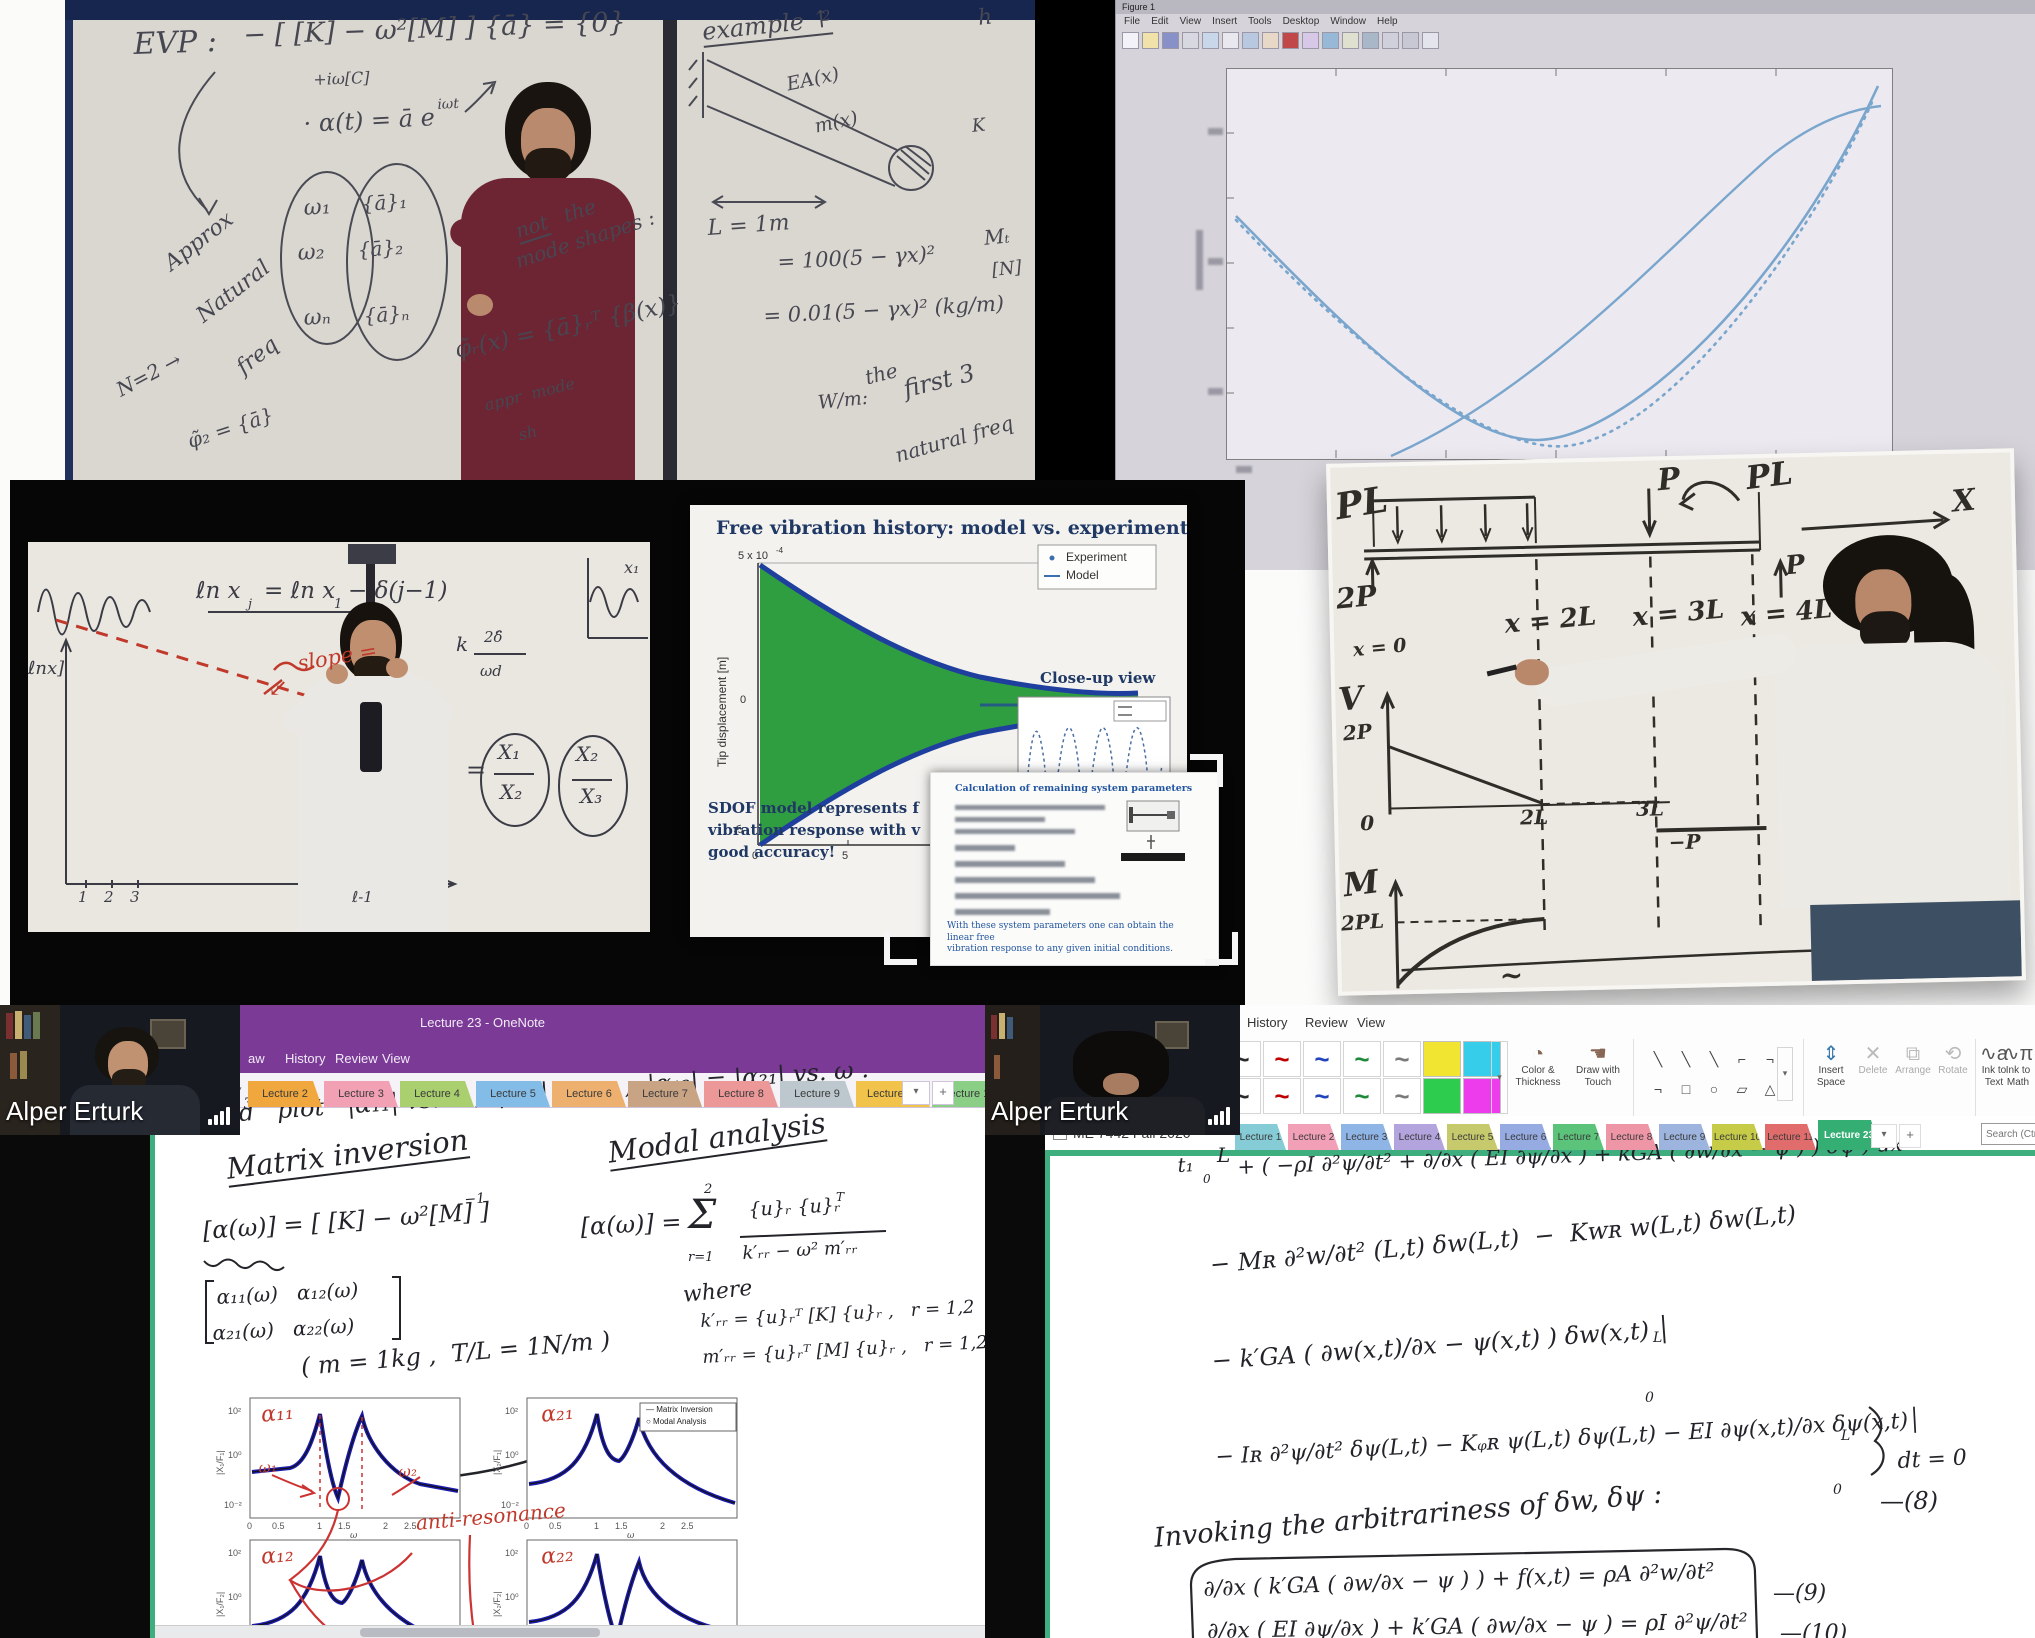 This screenshot has width=2035, height=1638. Describe the element at coordinates (1742, 1059) in the screenshot. I see `shape-icon: ⌐` at that location.